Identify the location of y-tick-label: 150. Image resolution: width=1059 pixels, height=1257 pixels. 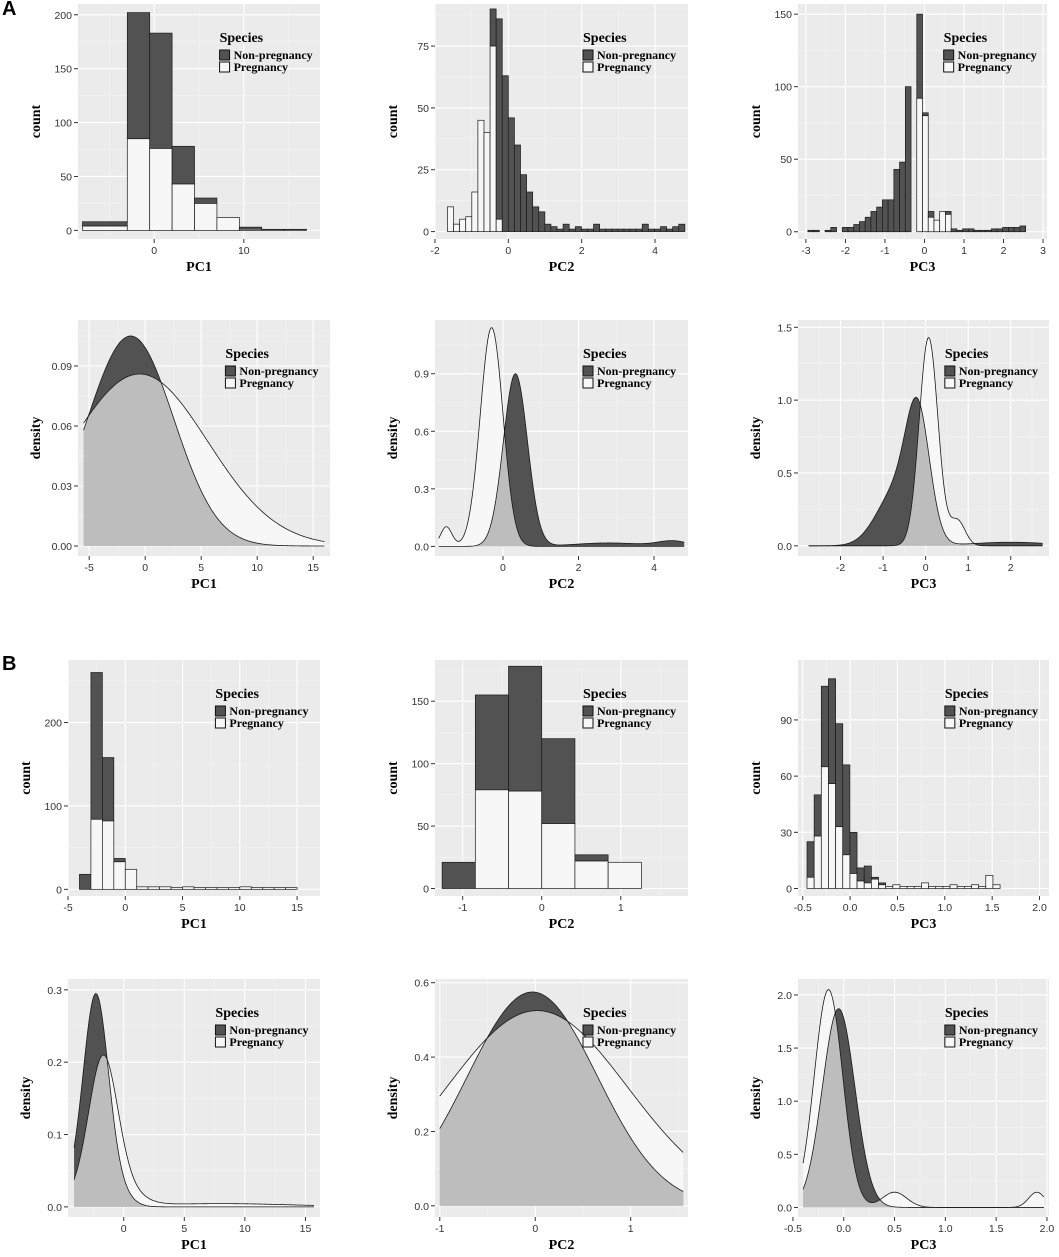
(783, 15).